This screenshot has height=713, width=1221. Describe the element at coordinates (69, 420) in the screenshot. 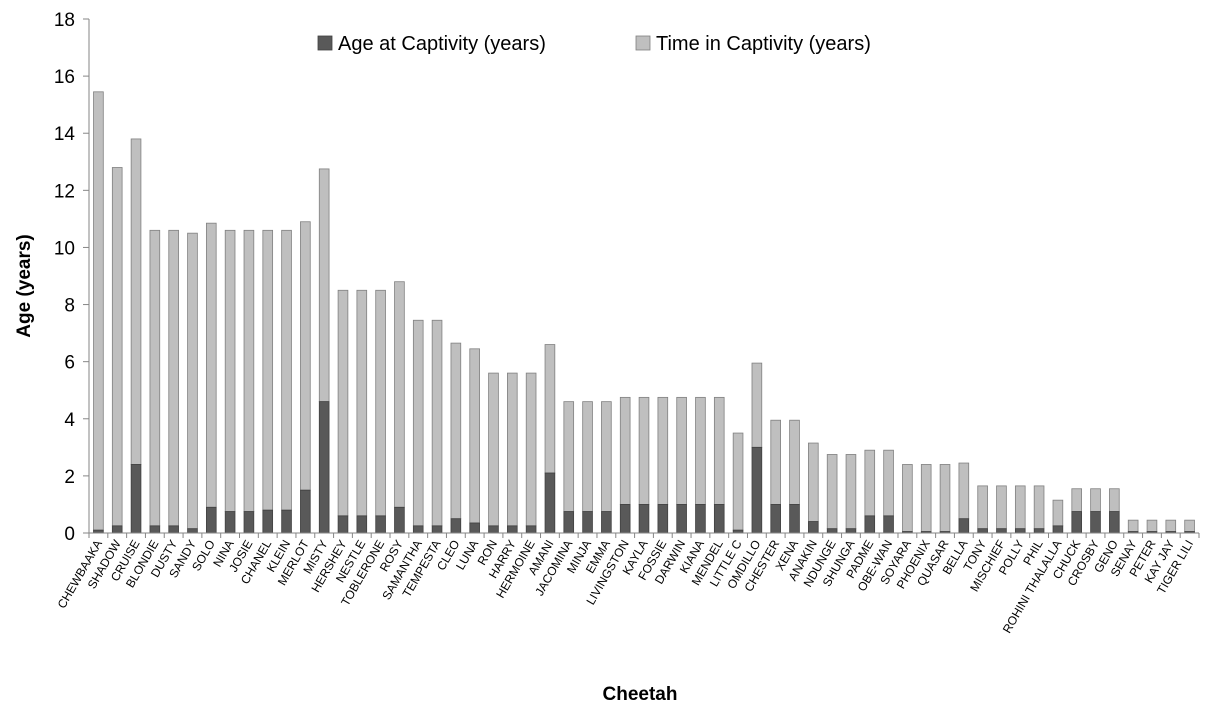

I see `y-tick-label: 4` at that location.